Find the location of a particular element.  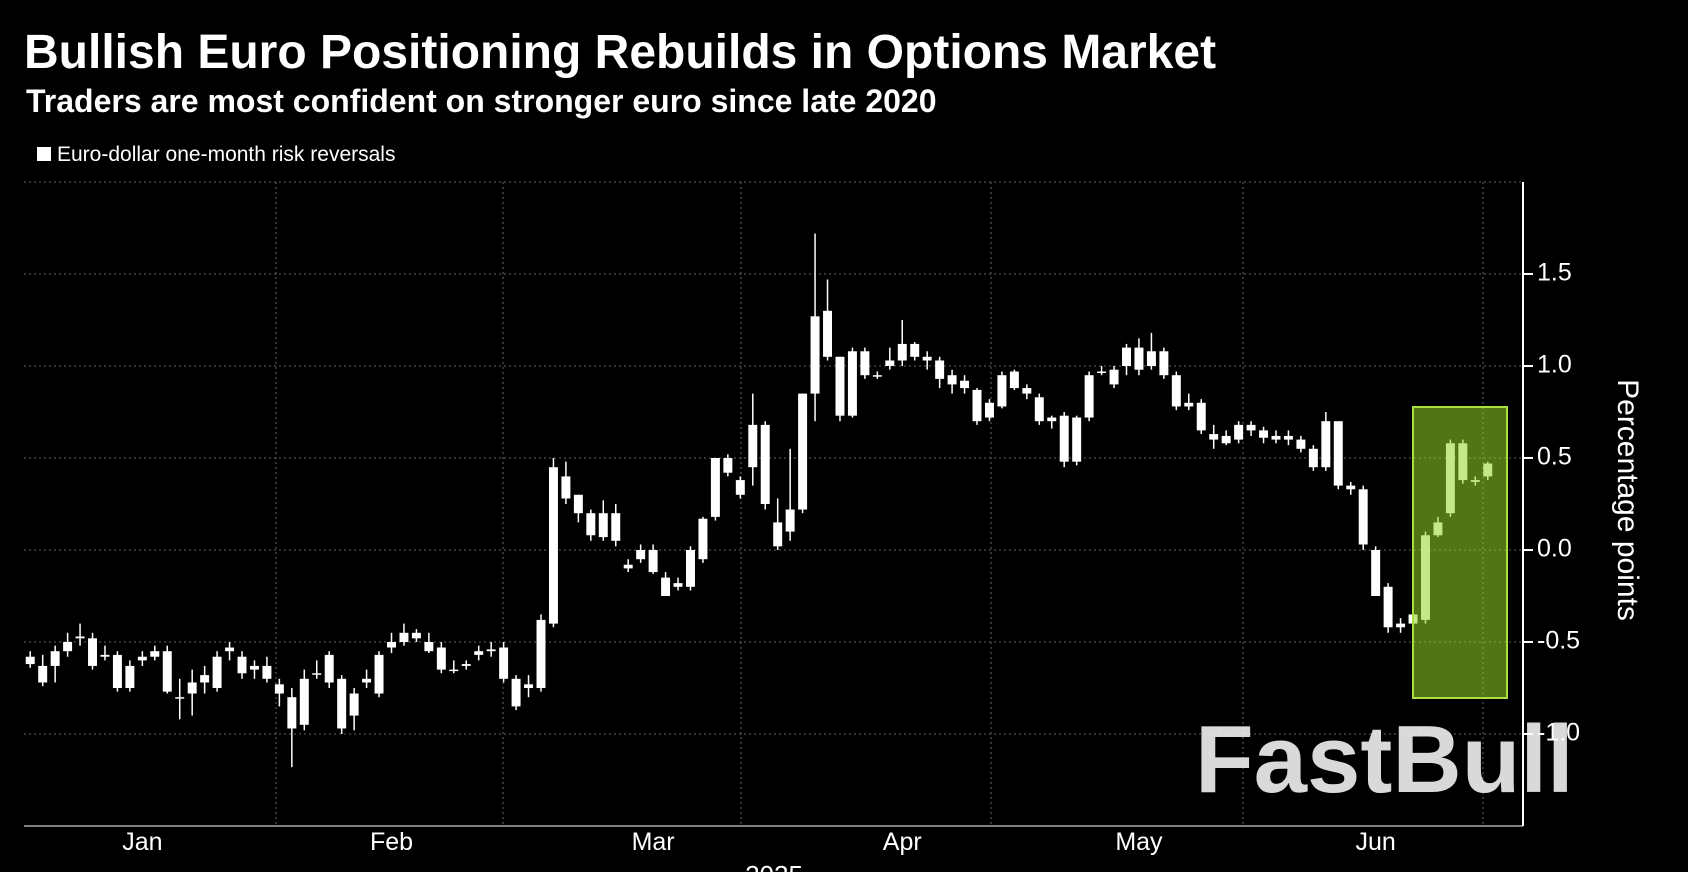

y-tick-label: 1.5 is located at coordinates (1554, 273).